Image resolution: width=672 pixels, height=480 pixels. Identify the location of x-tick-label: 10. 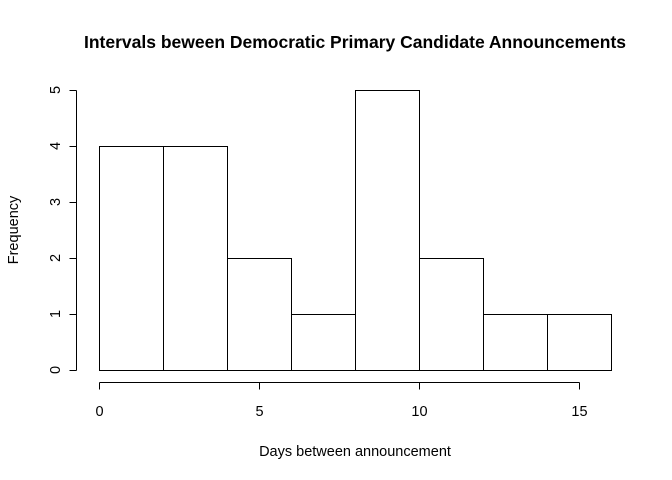
(419, 412).